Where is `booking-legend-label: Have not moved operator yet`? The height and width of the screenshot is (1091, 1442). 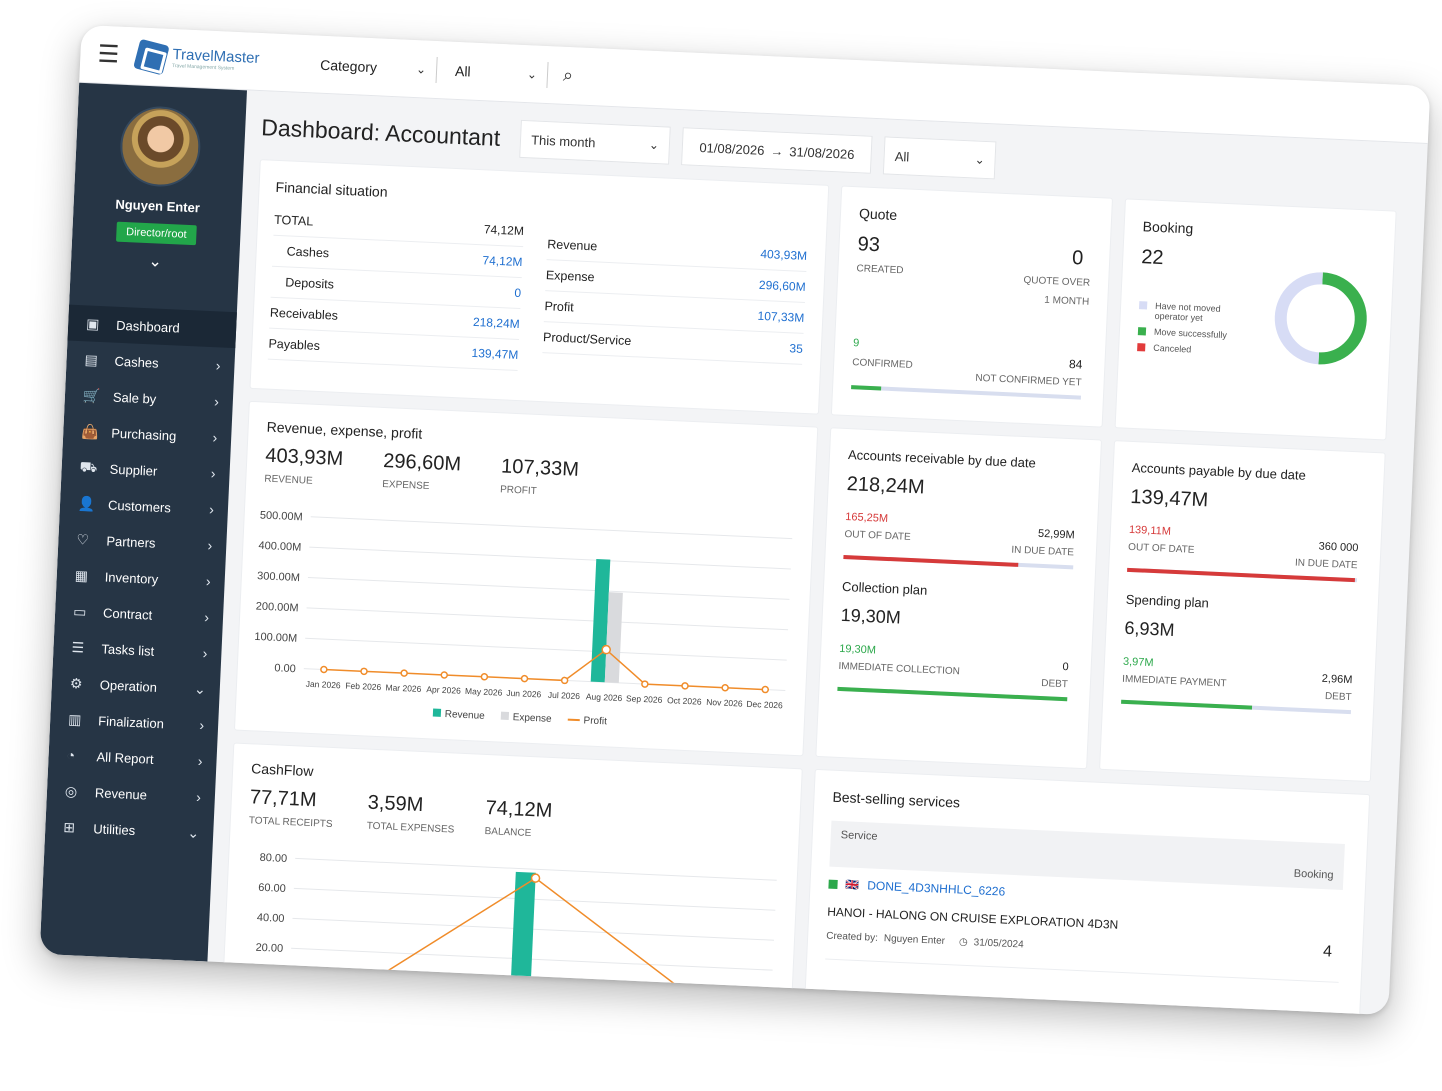 booking-legend-label: Have not moved operator yet is located at coordinates (1187, 312).